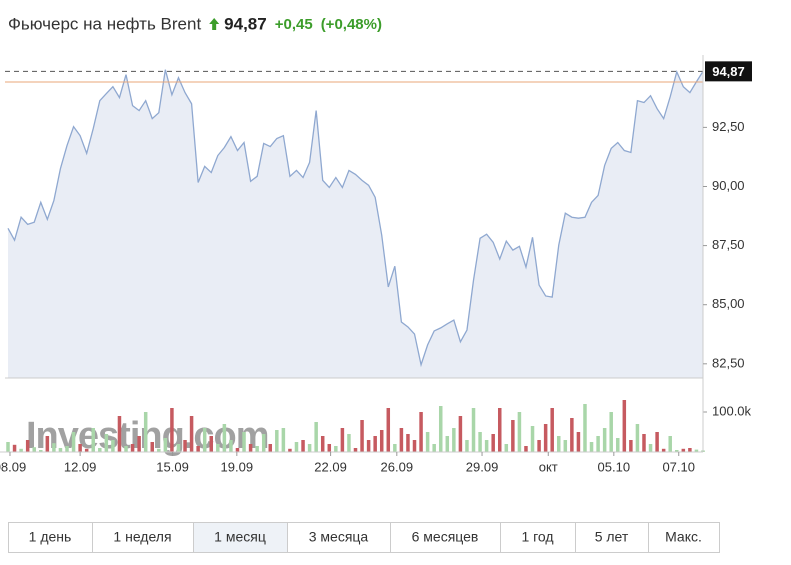 This screenshot has width=791, height=565. I want to click on x-tick-label: 19.09, so click(237, 466).